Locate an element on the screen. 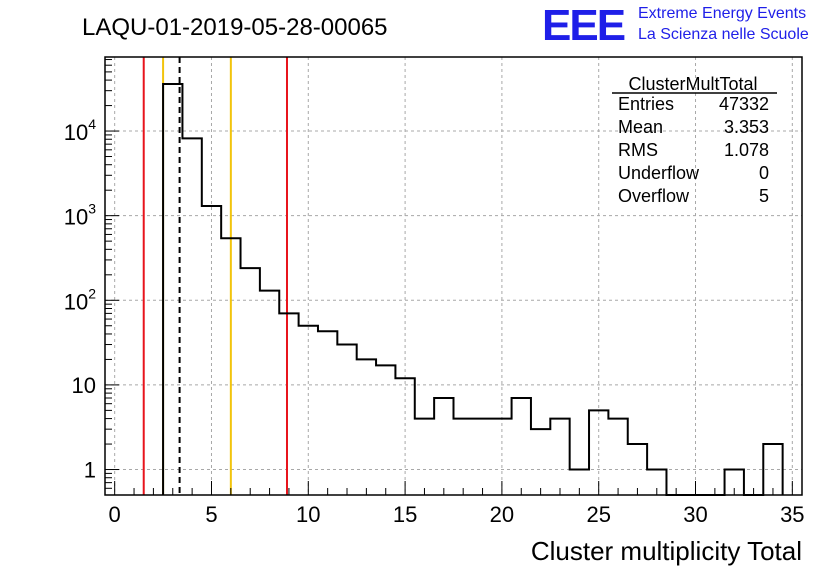 This screenshot has width=836, height=572. stats-row-label: Entries is located at coordinates (646, 104).